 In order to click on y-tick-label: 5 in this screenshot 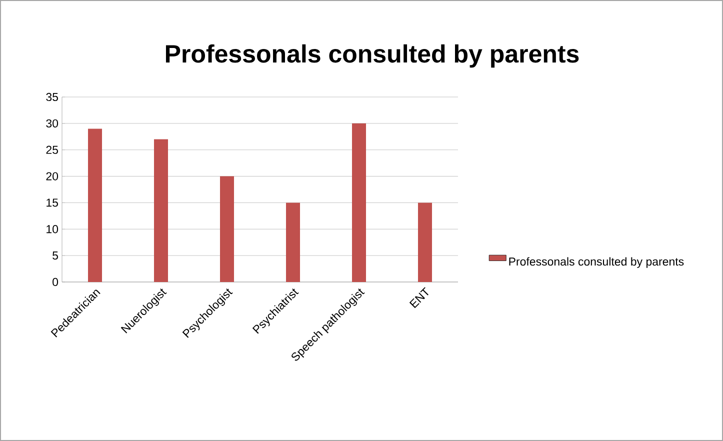, I will do `click(55, 256)`.